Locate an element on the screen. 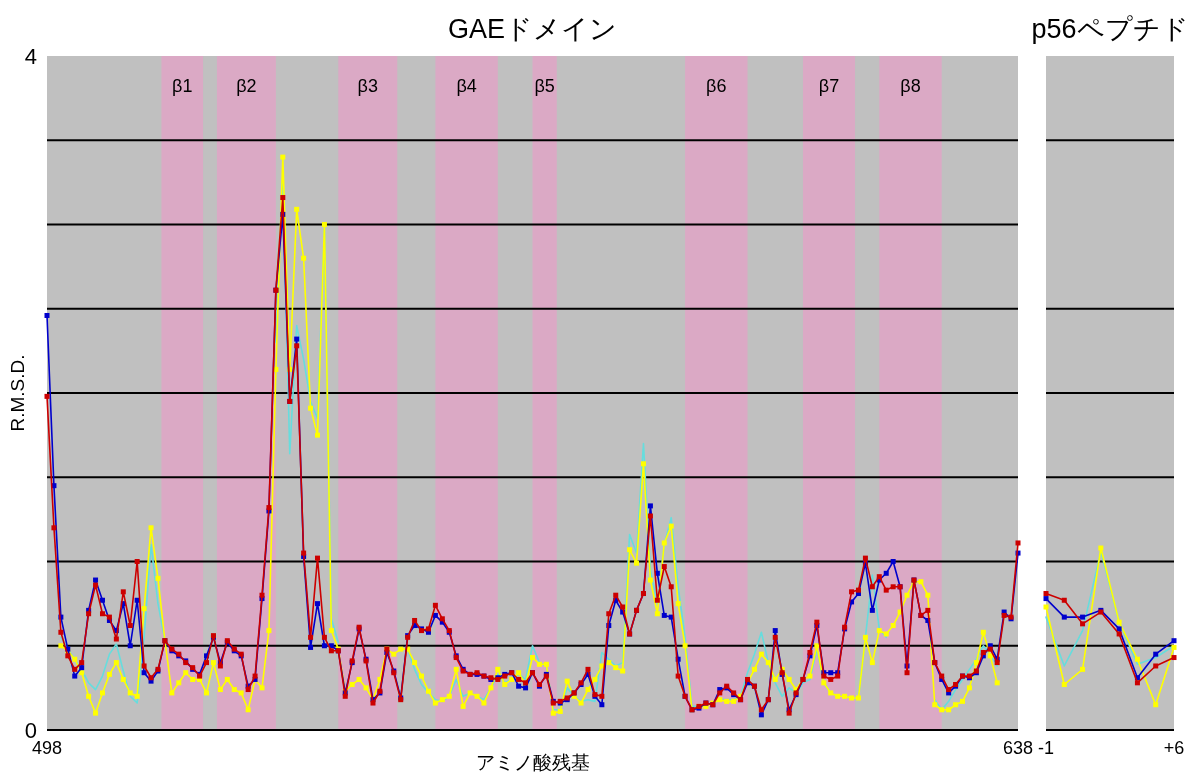  chart-title: p56ペプチド is located at coordinates (1110, 29).